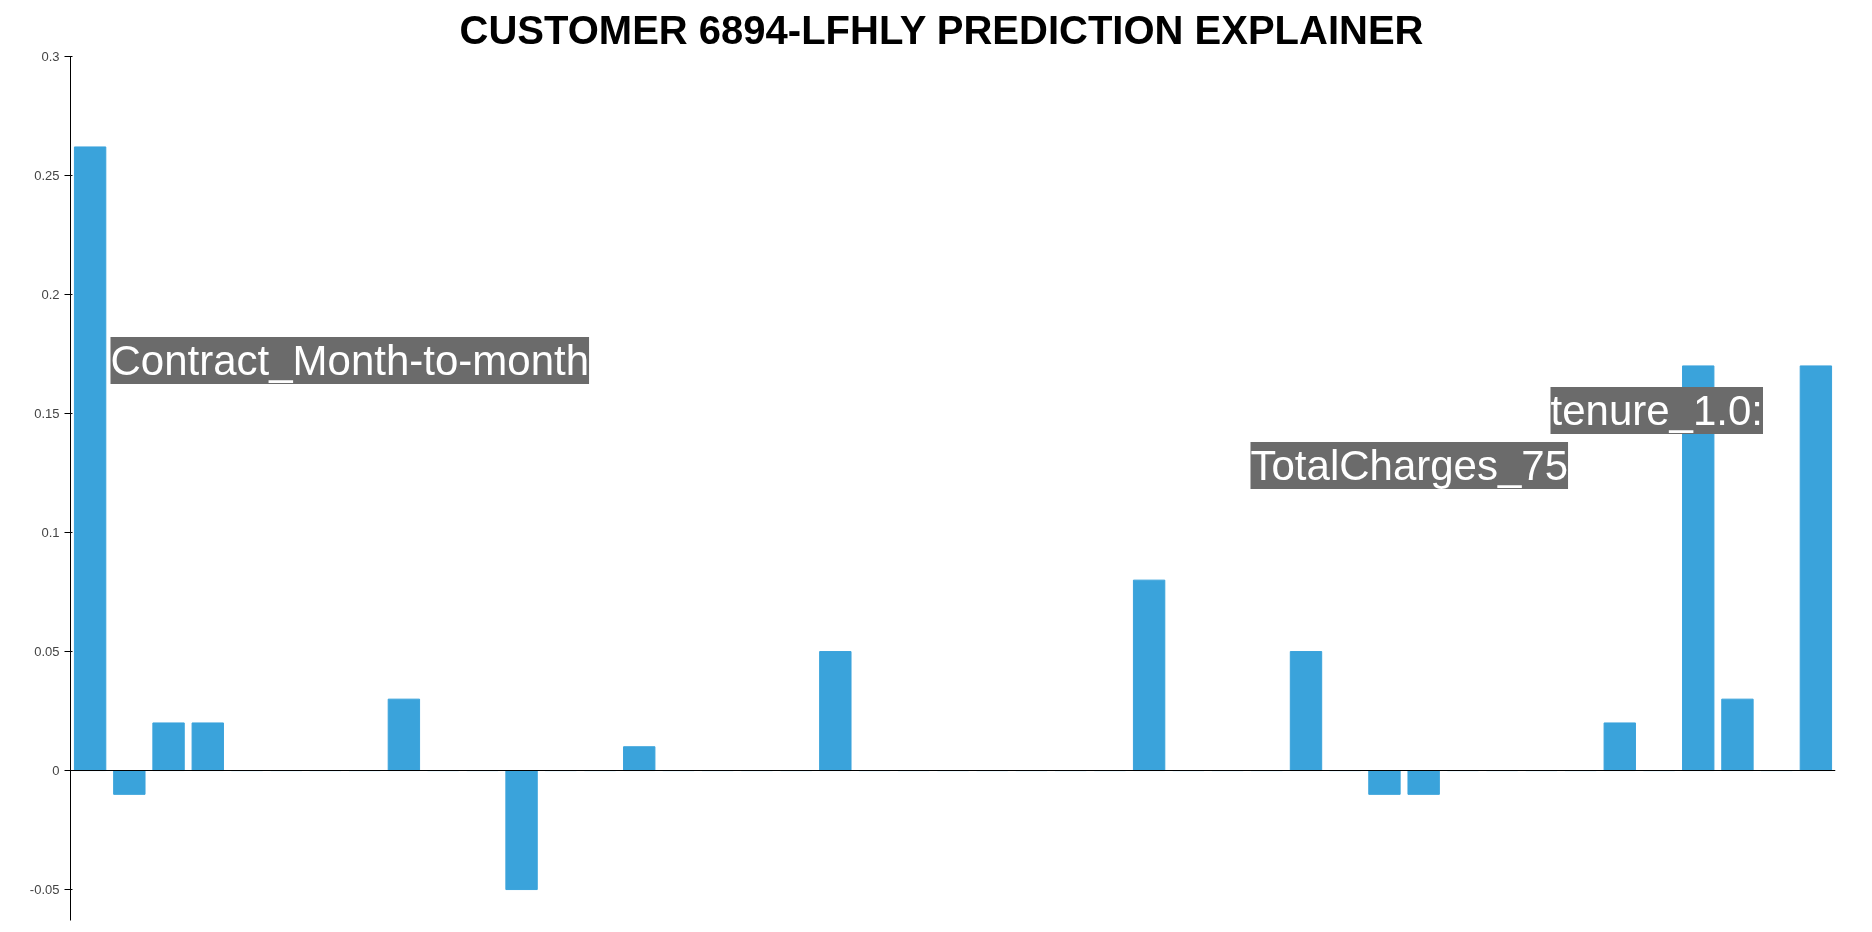  I want to click on y-tick-label: 0.3, so click(50, 56).